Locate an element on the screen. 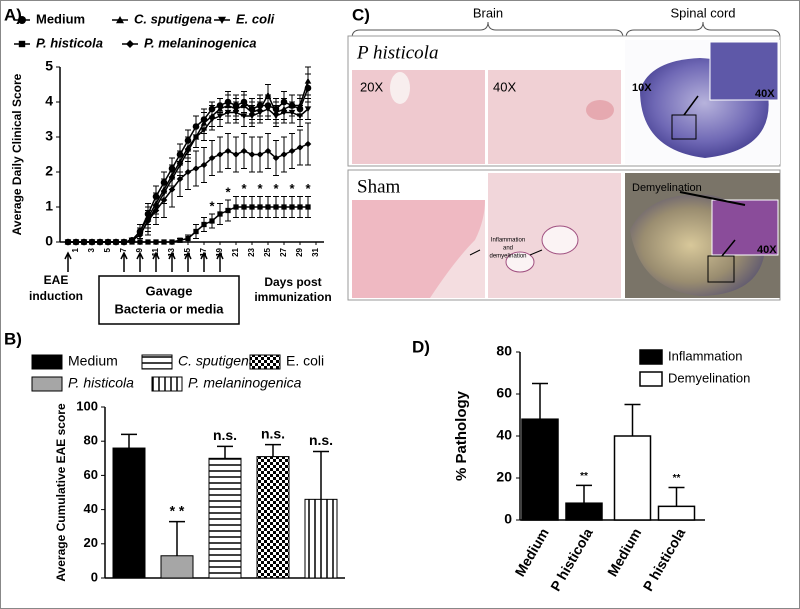 The width and height of the screenshot is (800, 609). image-title: Sham is located at coordinates (379, 186).